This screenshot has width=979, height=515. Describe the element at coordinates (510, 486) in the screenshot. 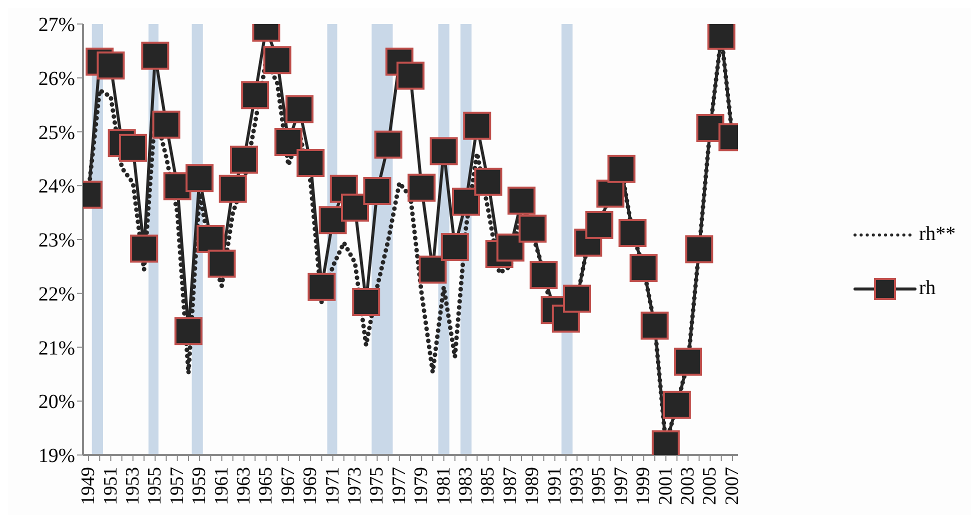

I see `x-tick-label: 1987` at that location.